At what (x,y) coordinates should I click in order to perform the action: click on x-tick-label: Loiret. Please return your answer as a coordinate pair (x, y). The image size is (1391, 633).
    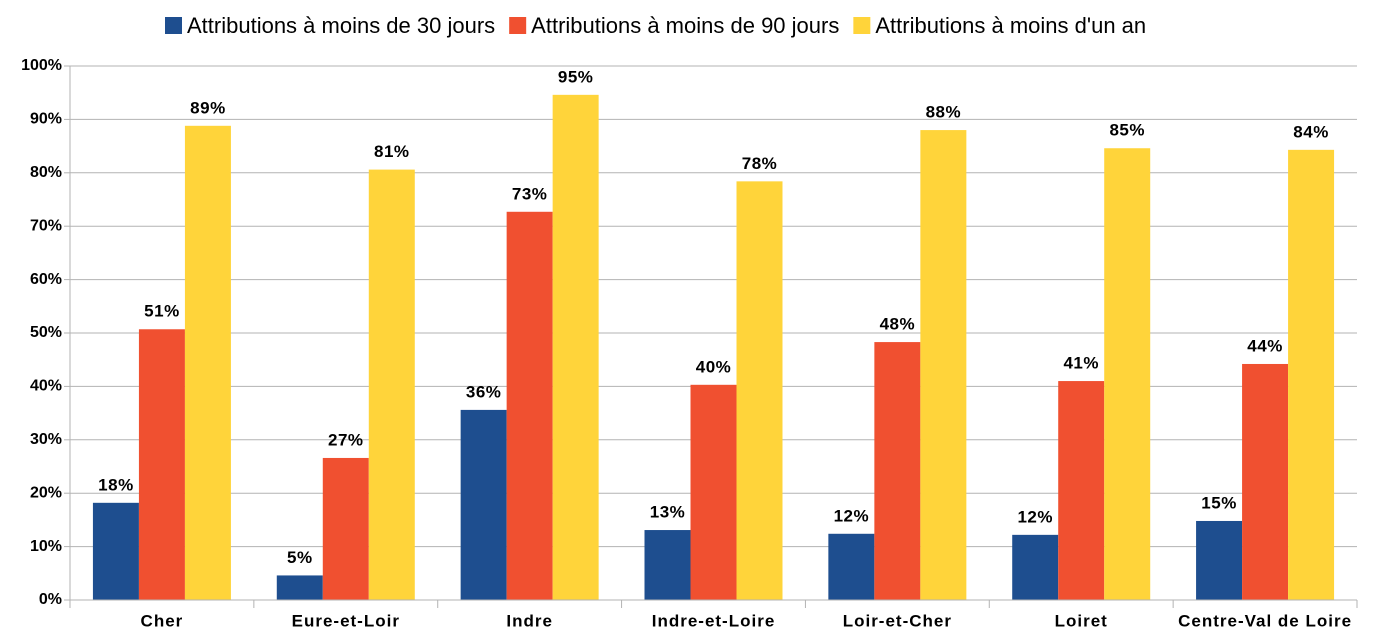
    Looking at the image, I should click on (1081, 620).